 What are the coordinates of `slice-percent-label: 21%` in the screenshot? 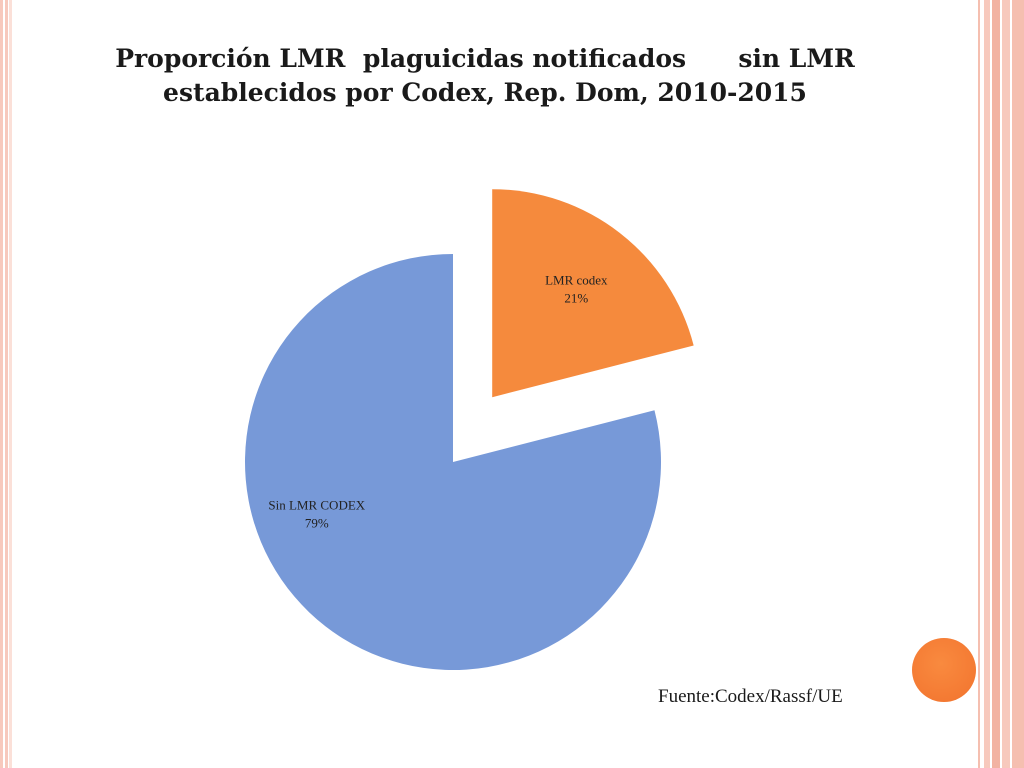 It's located at (576, 298).